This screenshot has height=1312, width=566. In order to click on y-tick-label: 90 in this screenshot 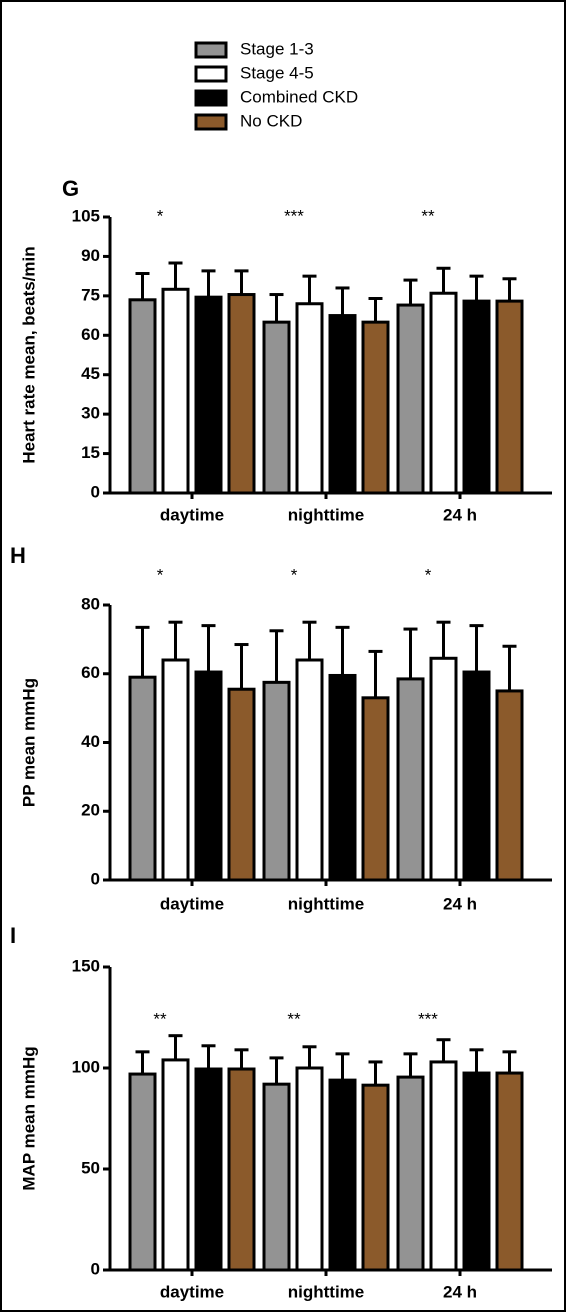, I will do `click(90, 255)`.